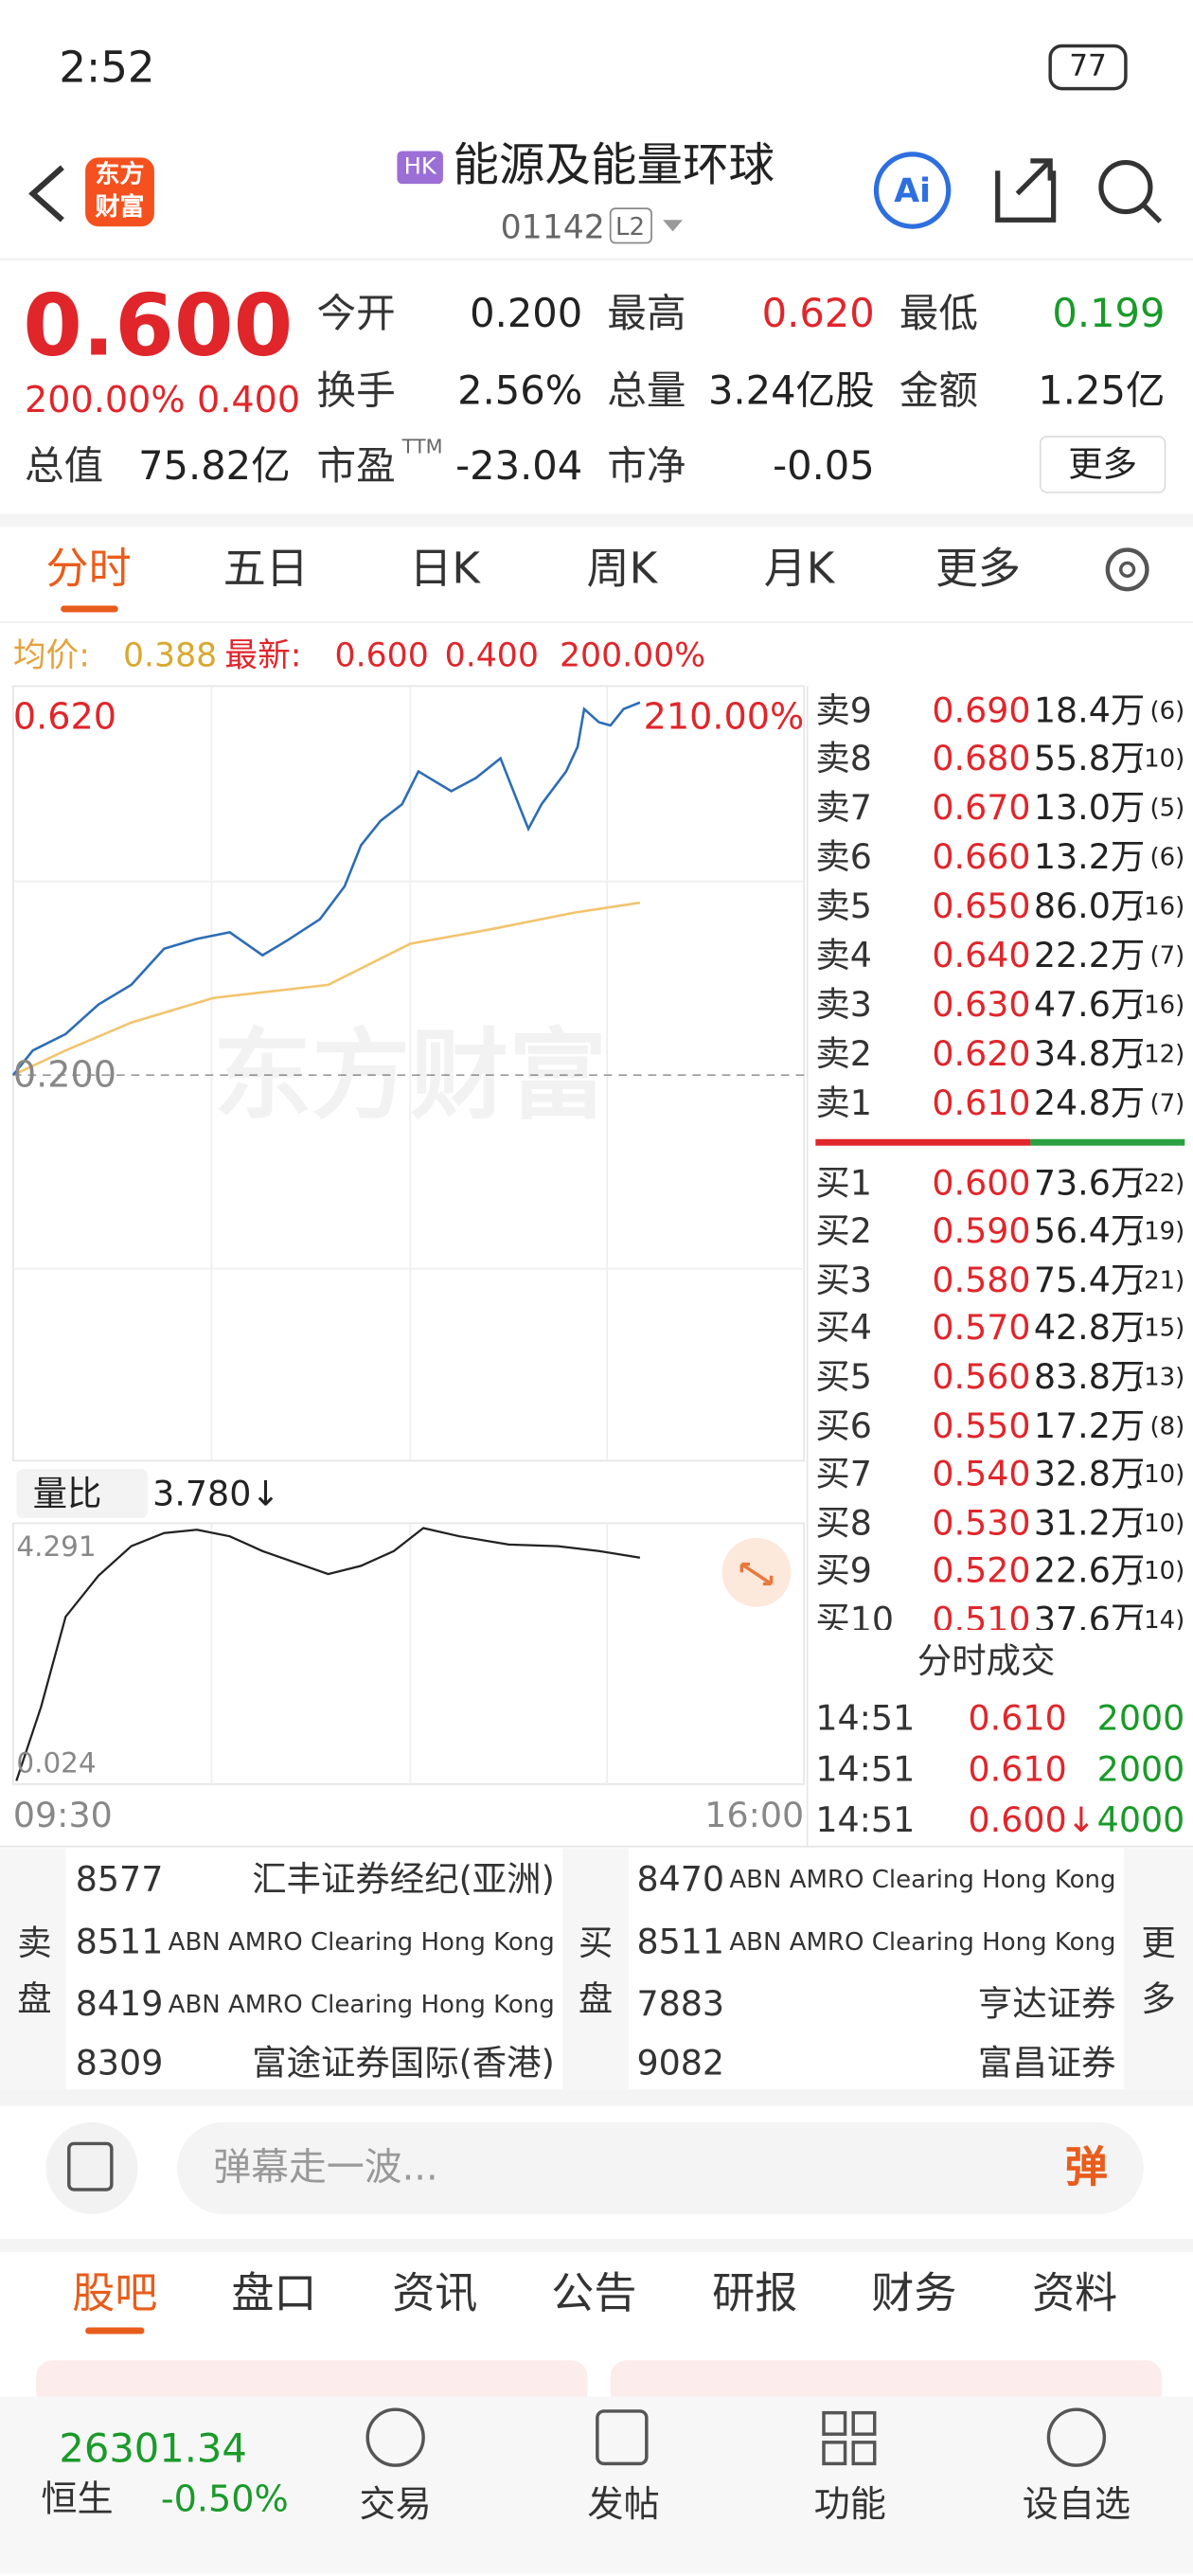  I want to click on buy-label: 盘, so click(596, 1998).